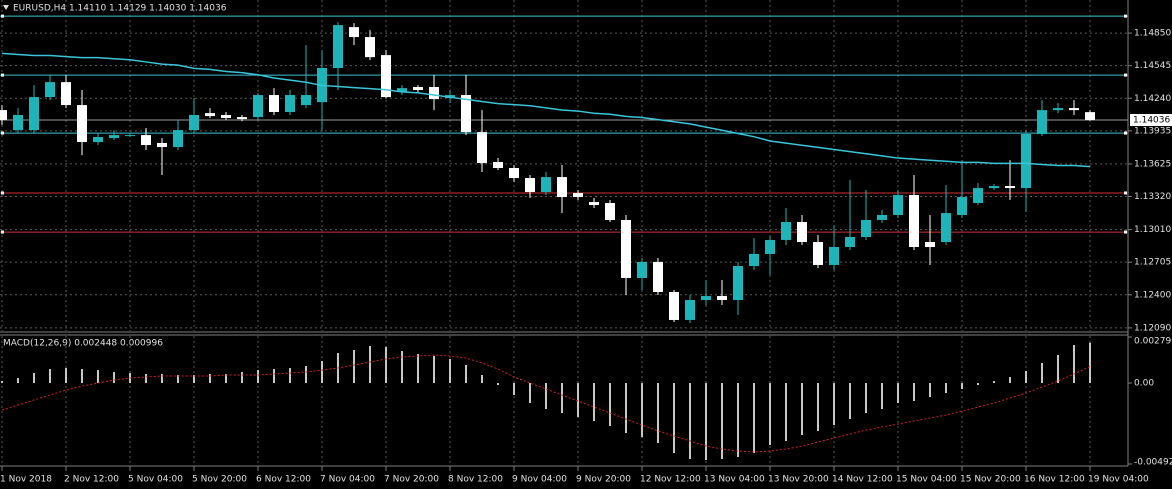  What do you see at coordinates (475, 480) in the screenshot?
I see `x-tick-label: 8 Nov 12:00` at bounding box center [475, 480].